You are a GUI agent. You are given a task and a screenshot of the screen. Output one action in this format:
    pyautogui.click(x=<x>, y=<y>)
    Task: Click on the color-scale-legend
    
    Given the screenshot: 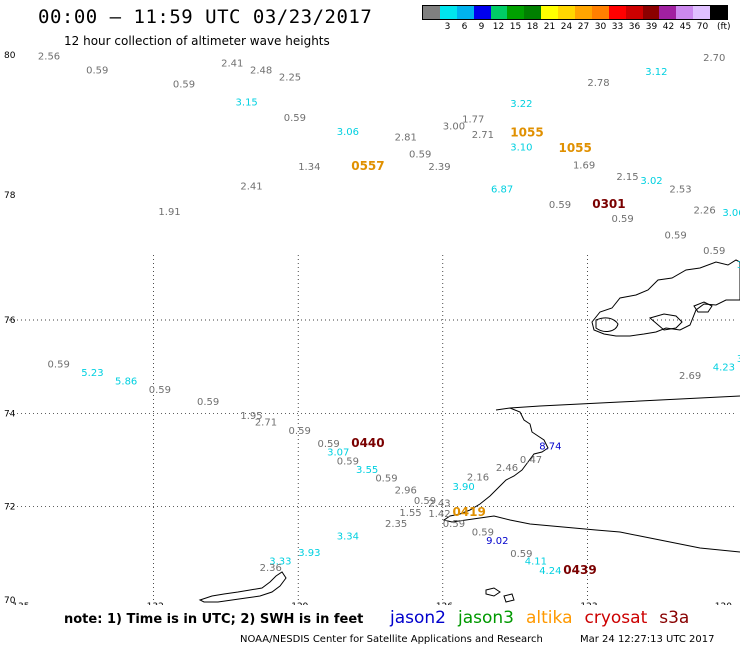 What is the action you would take?
    pyautogui.click(x=575, y=12)
    